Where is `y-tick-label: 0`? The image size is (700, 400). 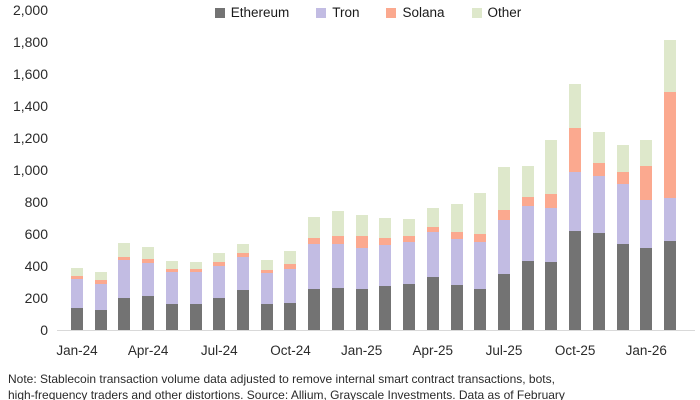 y-tick-label: 0 is located at coordinates (44, 330).